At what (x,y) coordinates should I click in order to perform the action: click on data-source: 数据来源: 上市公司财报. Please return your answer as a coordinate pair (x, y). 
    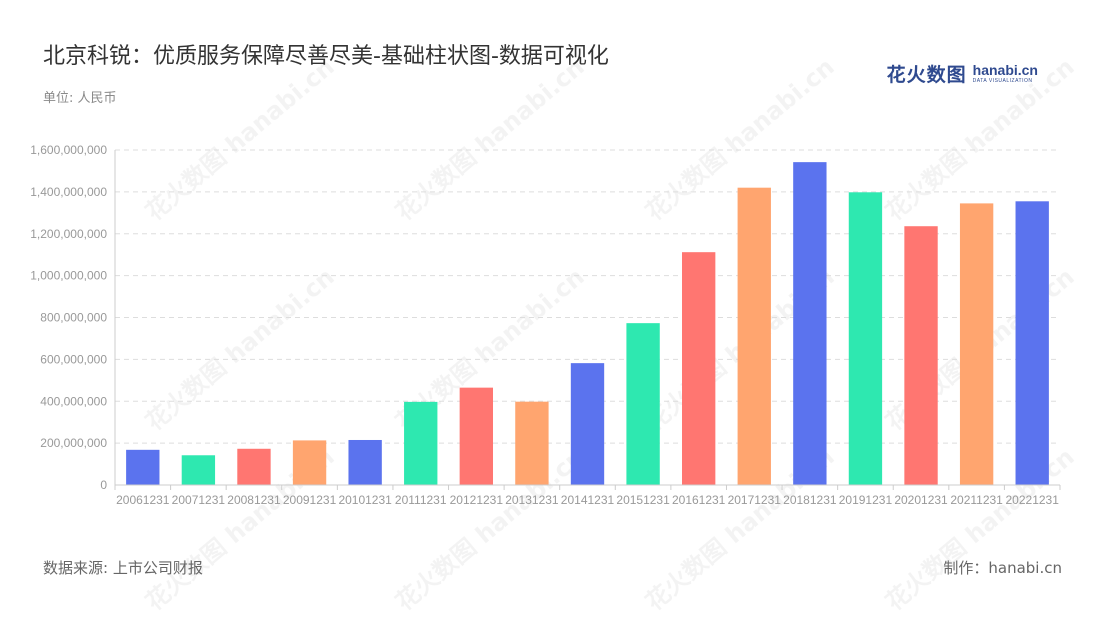
    Looking at the image, I should click on (123, 568).